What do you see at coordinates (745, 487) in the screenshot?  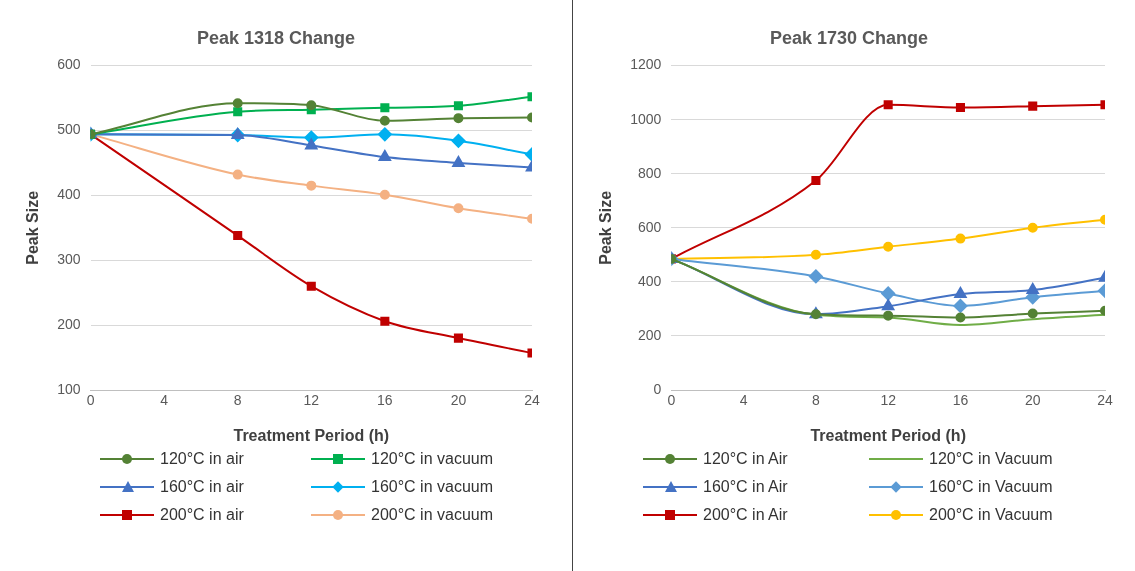 I see `legend-label: 160°C in Air` at bounding box center [745, 487].